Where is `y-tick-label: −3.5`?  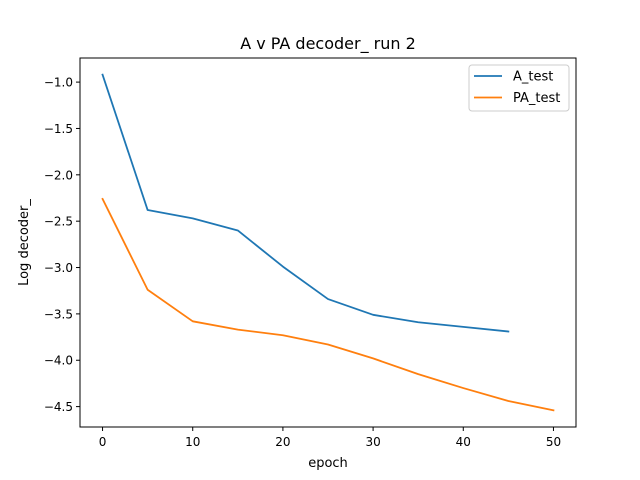
y-tick-label: −3.5 is located at coordinates (58, 314).